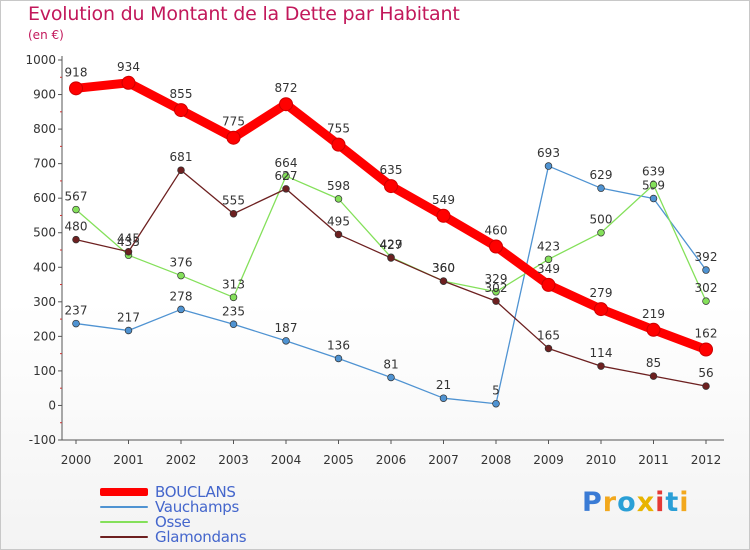 The width and height of the screenshot is (750, 550). What do you see at coordinates (44, 371) in the screenshot?
I see `y-tick-label: 100` at bounding box center [44, 371].